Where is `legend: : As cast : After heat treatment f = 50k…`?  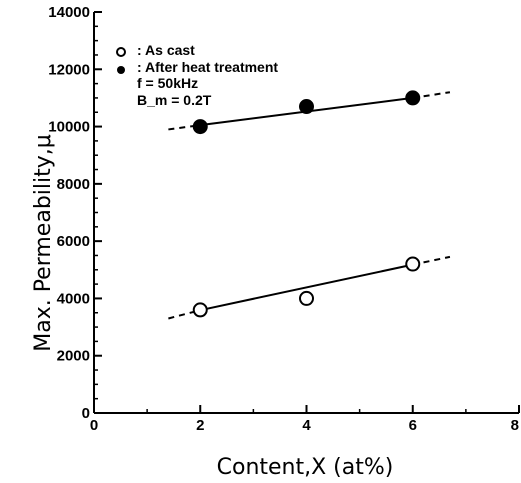
legend: : As cast : After heat treatment f = 50k… is located at coordinates (197, 75).